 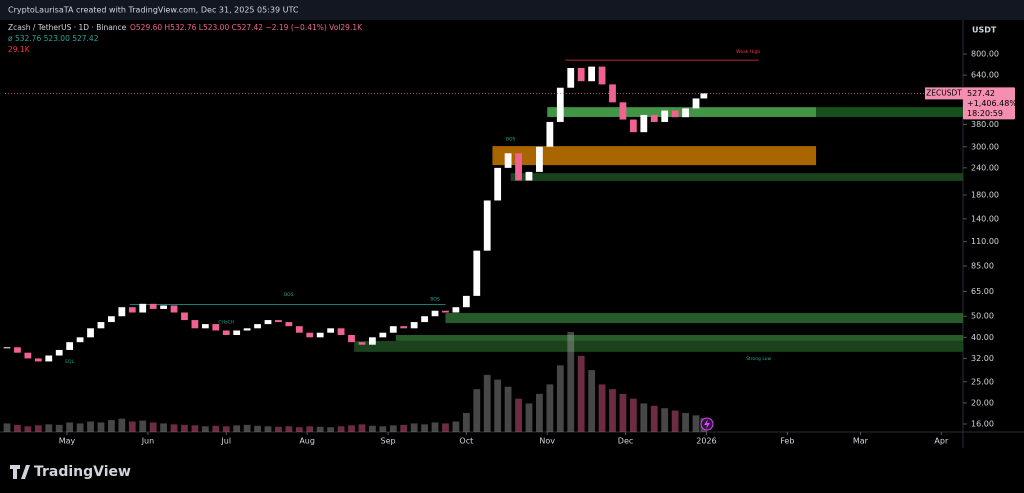 What do you see at coordinates (982, 266) in the screenshot?
I see `y-tick-label: 85.00` at bounding box center [982, 266].